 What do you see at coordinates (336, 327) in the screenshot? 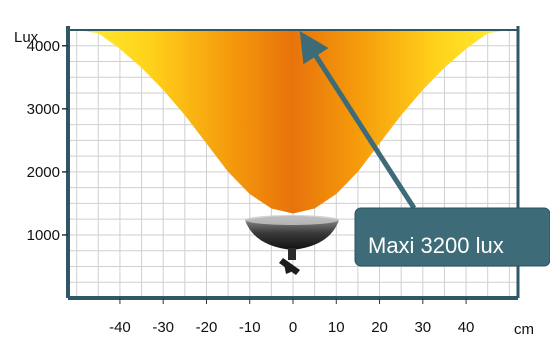
I see `x-tick-label: 10` at bounding box center [336, 327].